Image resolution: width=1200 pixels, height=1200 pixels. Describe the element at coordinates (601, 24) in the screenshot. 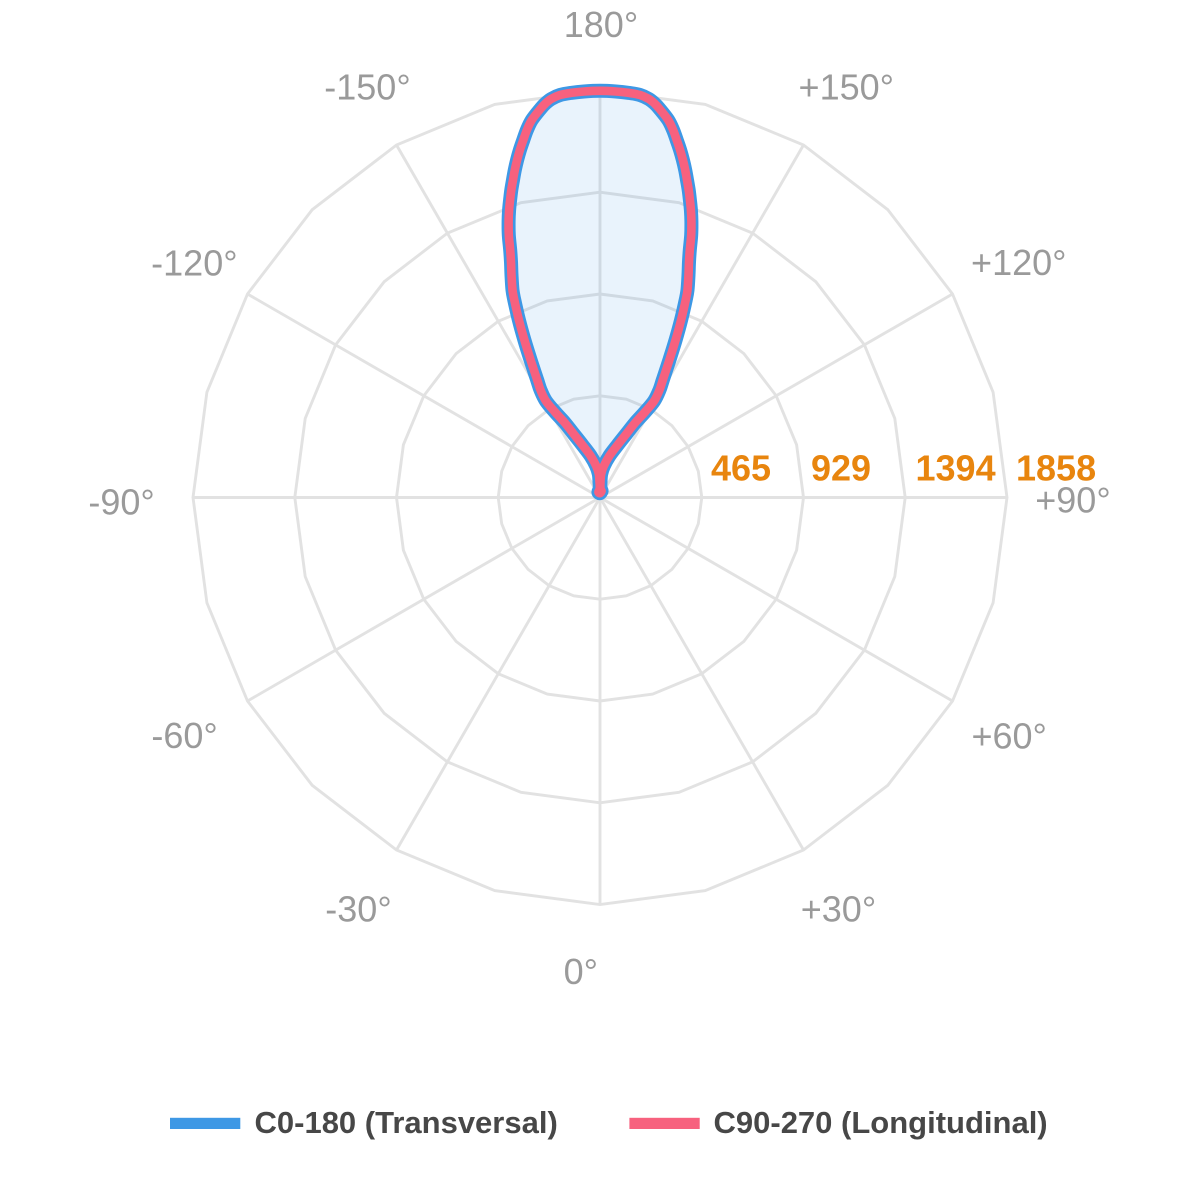

I see `svg-text: 180°` at that location.